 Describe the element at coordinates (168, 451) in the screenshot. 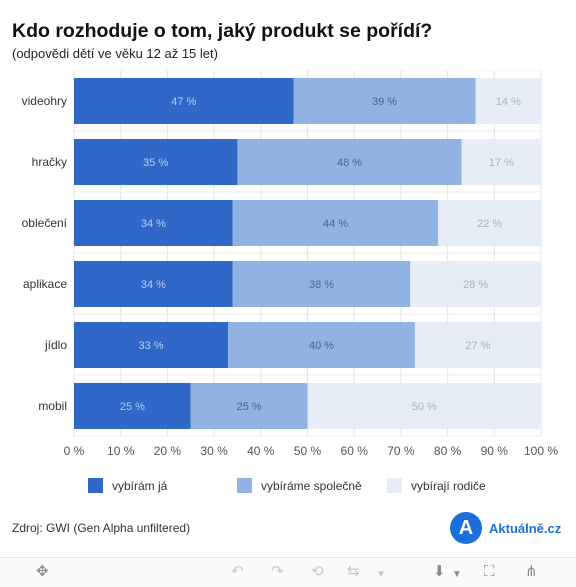

I see `x-tick-label: 20 %` at that location.